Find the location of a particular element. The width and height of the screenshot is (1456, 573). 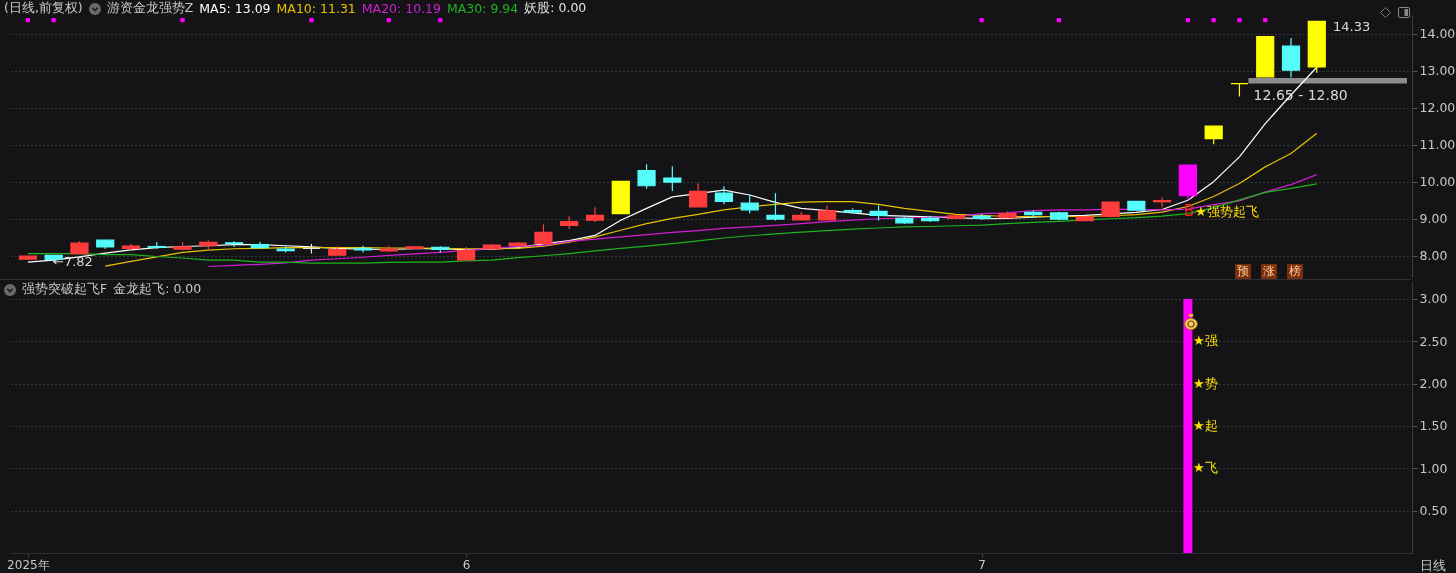

y-tick-label: 2.00 is located at coordinates (1433, 384).